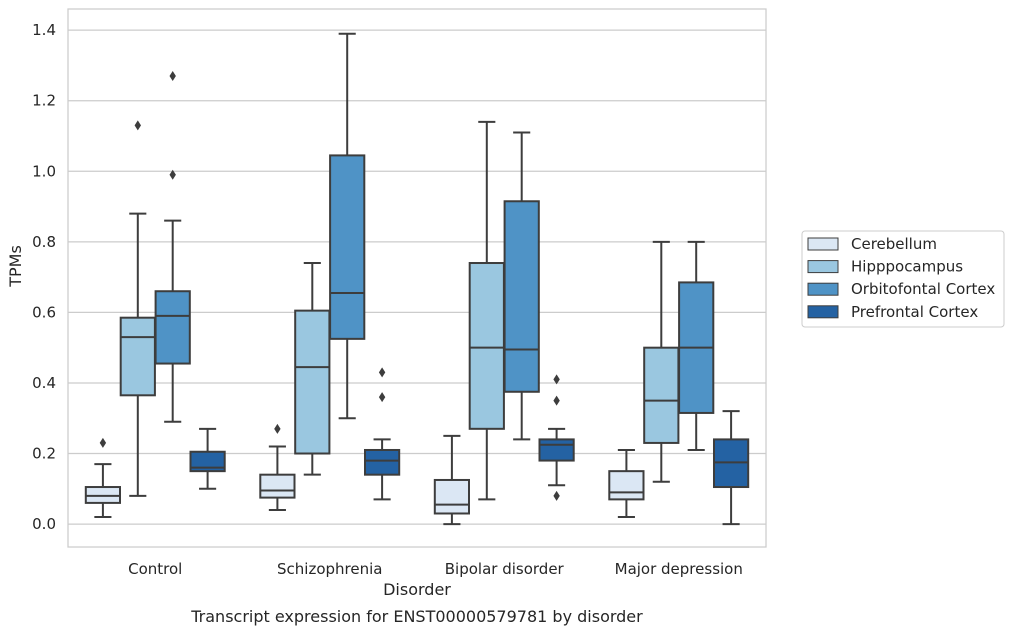 Image resolution: width=1014 pixels, height=634 pixels. Describe the element at coordinates (329, 569) in the screenshot. I see `x-tick-label: Schizophrenia` at that location.